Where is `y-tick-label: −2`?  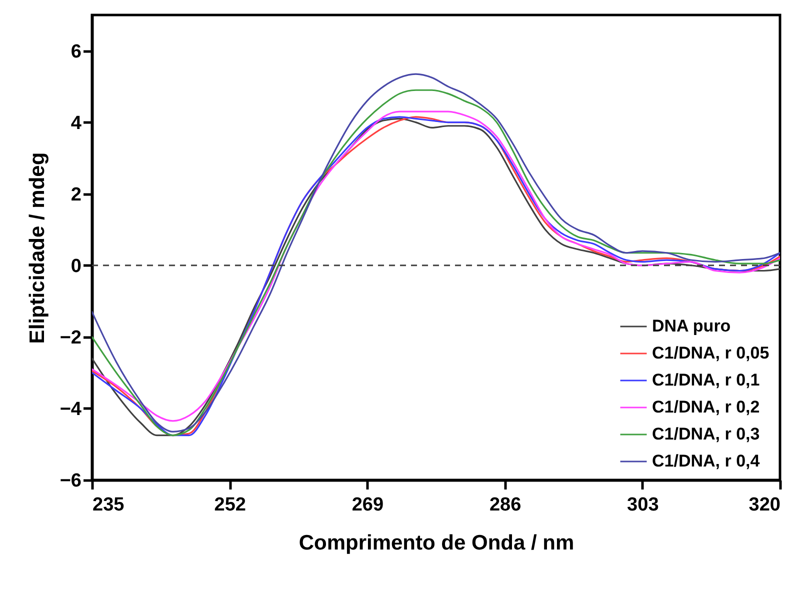 y-tick-label: −2 is located at coordinates (71, 337).